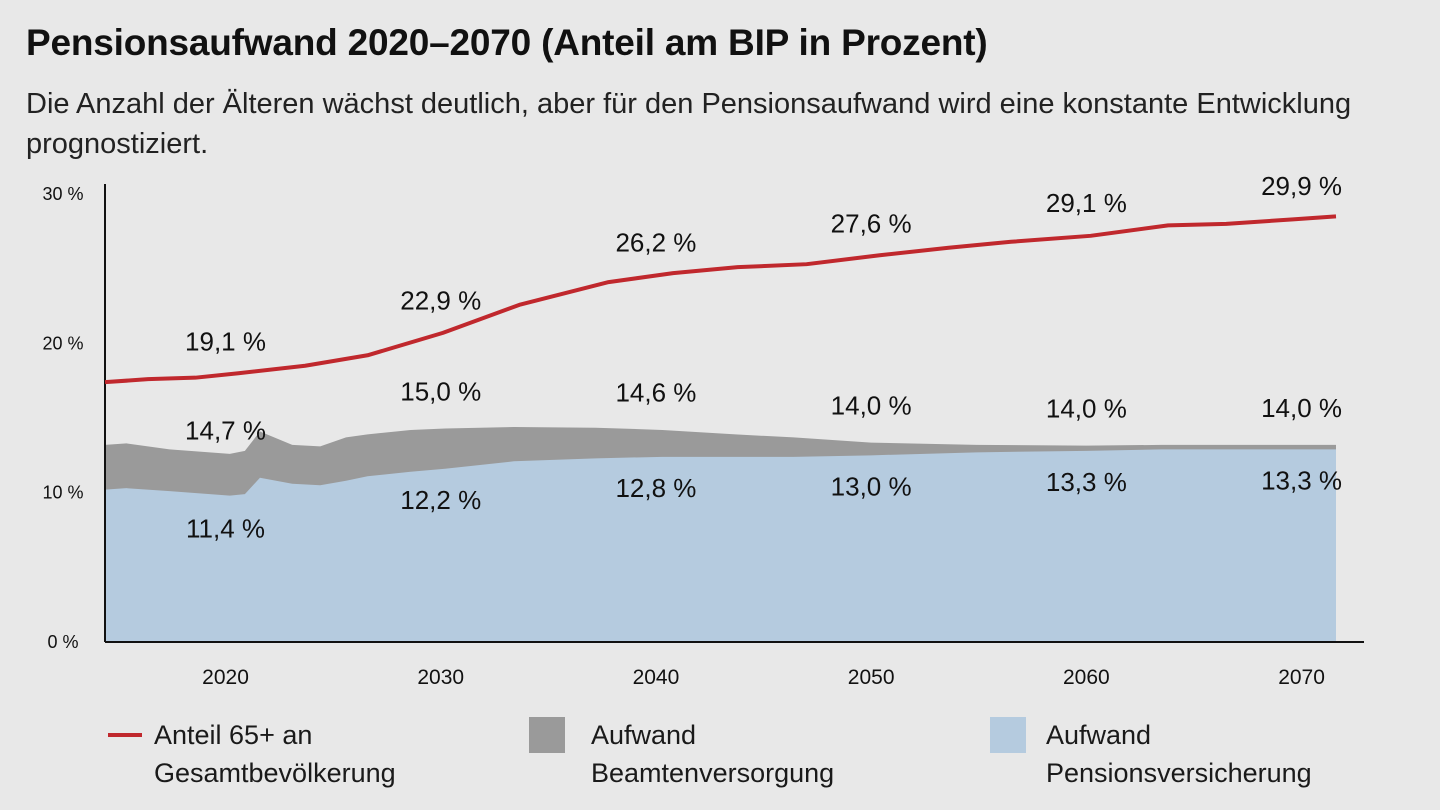  Describe the element at coordinates (871, 677) in the screenshot. I see `x-tick-label: 2050` at that location.